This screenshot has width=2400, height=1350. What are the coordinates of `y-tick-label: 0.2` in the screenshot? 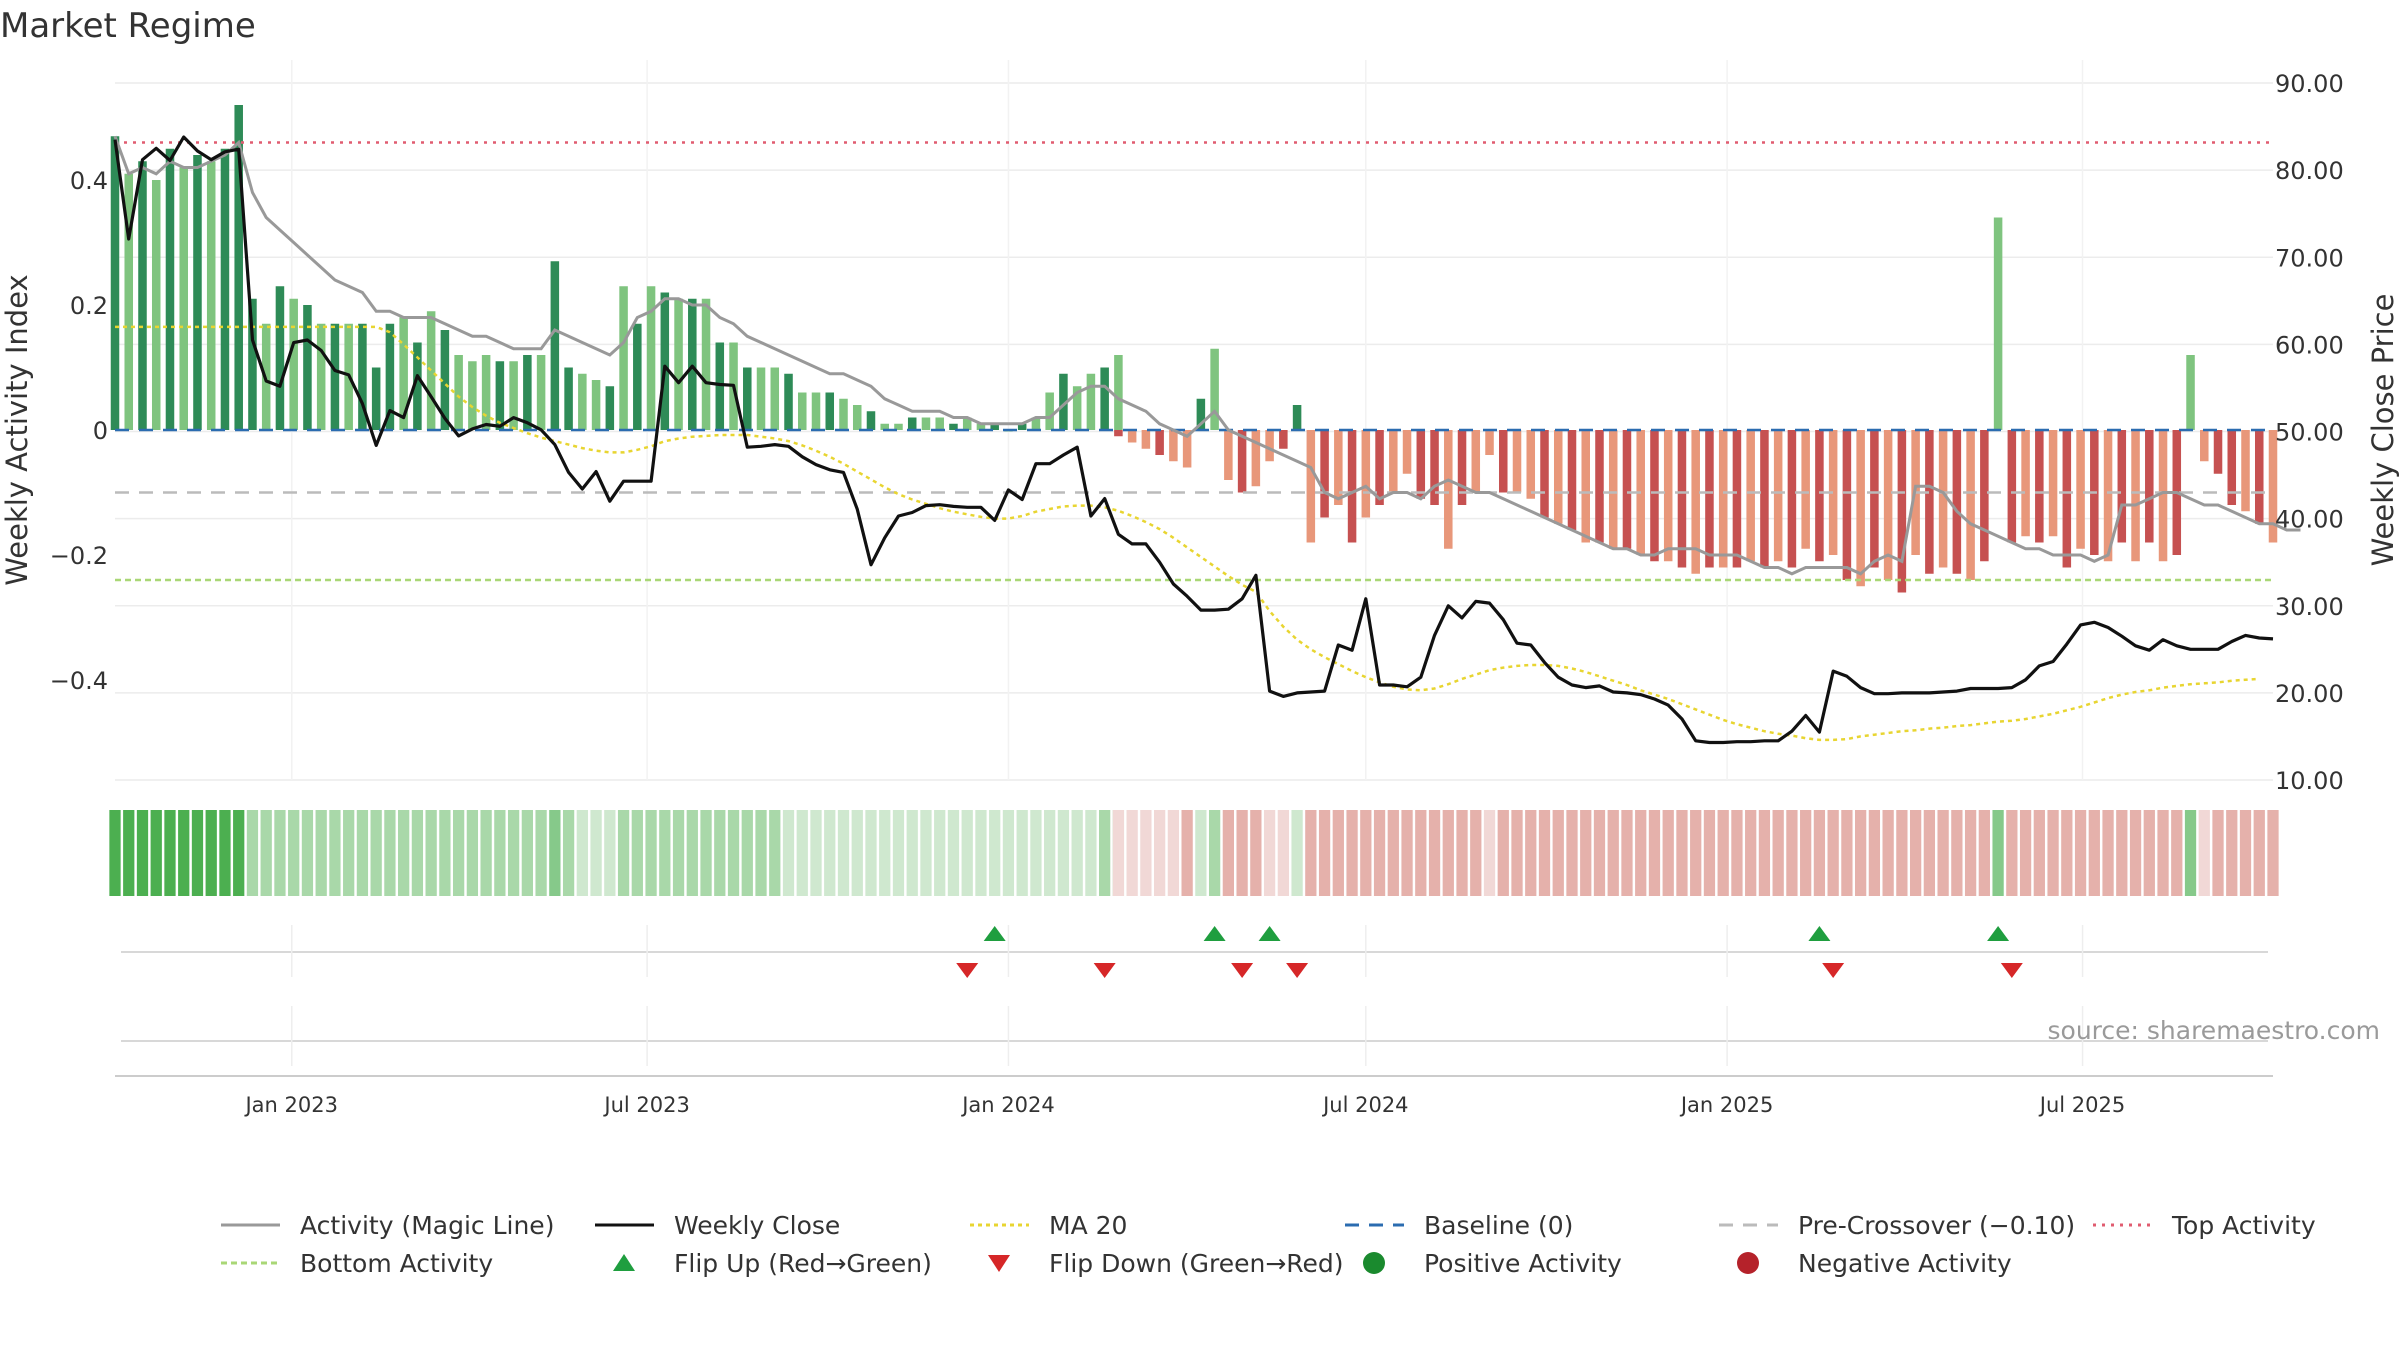 It's located at (89, 306).